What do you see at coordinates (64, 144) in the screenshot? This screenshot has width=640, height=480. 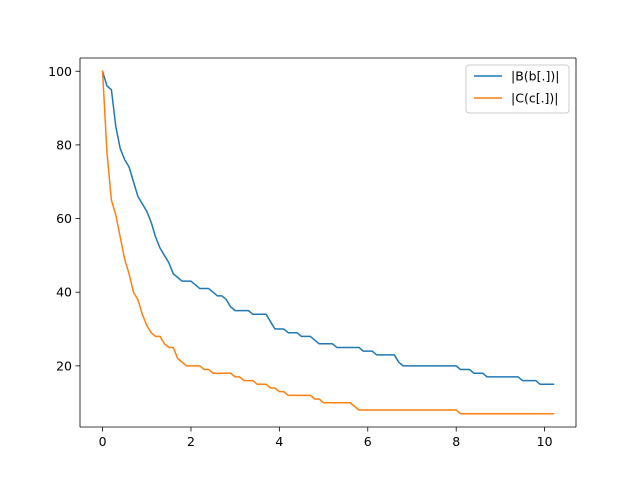 I see `y-tick-label: 80` at bounding box center [64, 144].